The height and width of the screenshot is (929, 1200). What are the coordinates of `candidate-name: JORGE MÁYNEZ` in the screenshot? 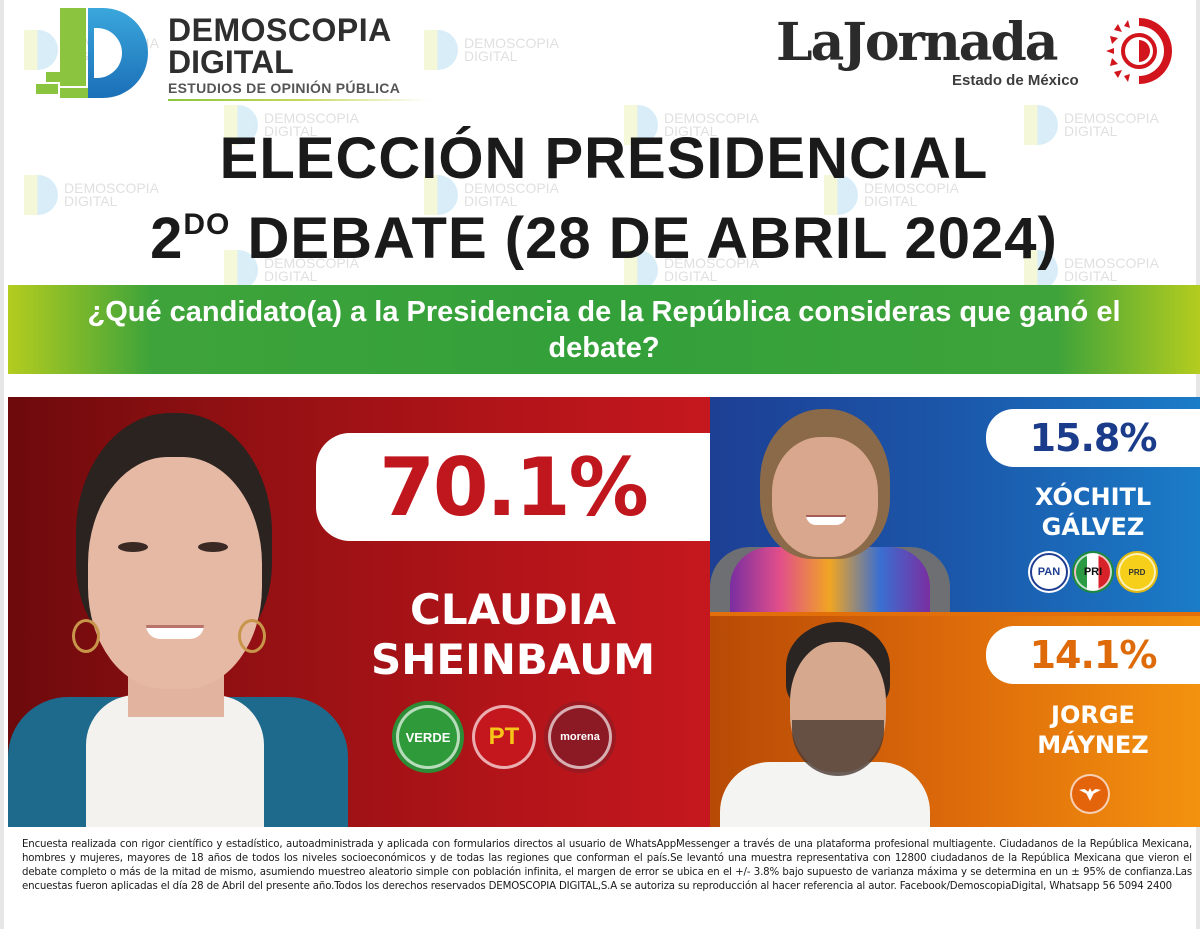 It's located at (1093, 730).